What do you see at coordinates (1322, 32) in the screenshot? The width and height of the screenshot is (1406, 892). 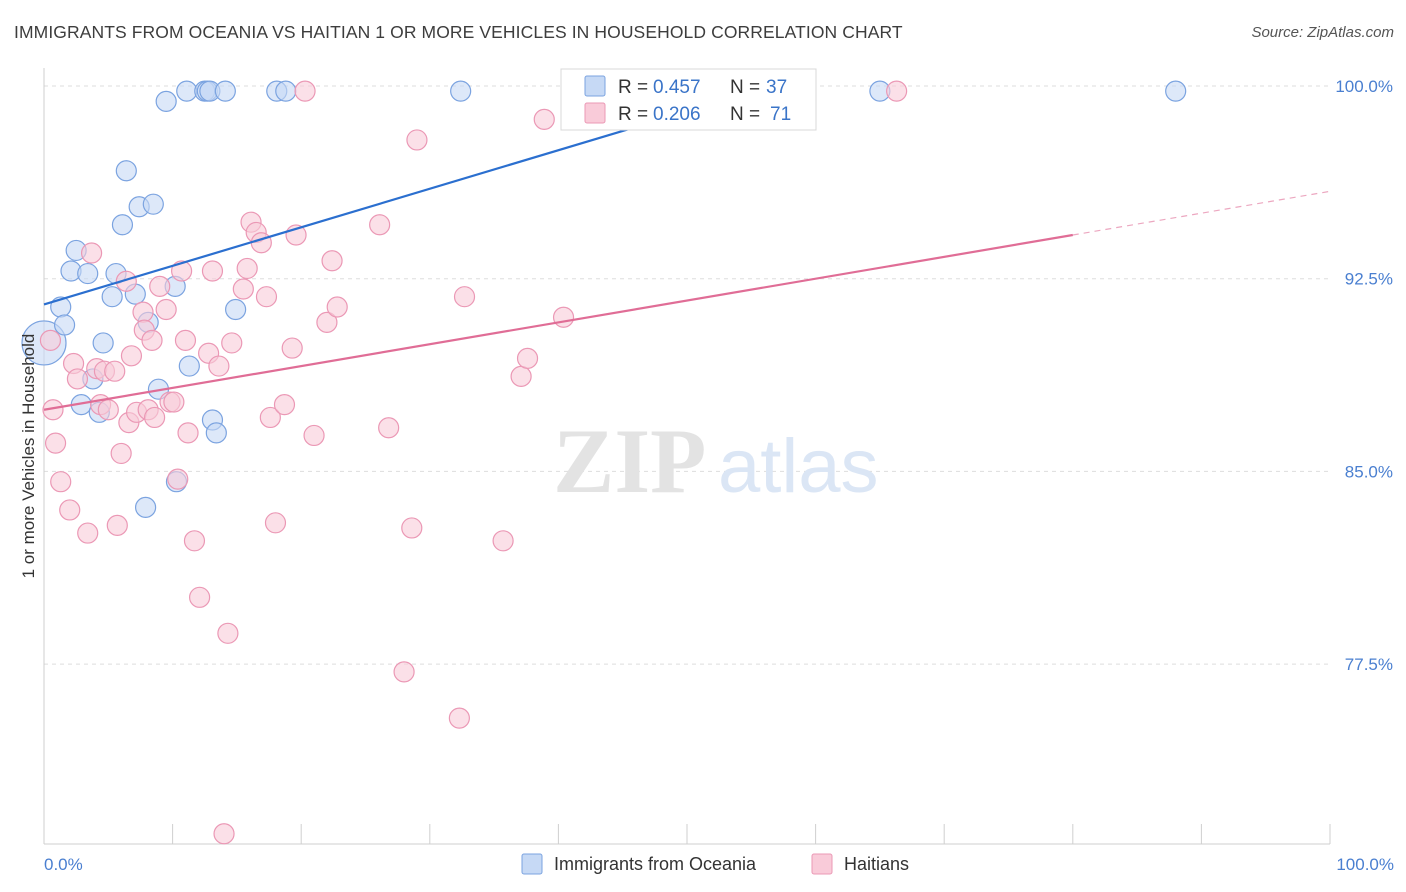 I see `chart-source: Source: ZipAtlas.com` at bounding box center [1322, 32].